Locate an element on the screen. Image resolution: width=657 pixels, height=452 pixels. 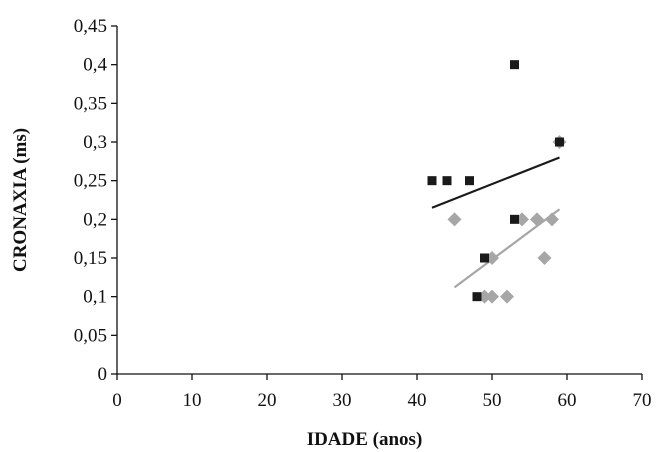
trendlines is located at coordinates (496, 222).